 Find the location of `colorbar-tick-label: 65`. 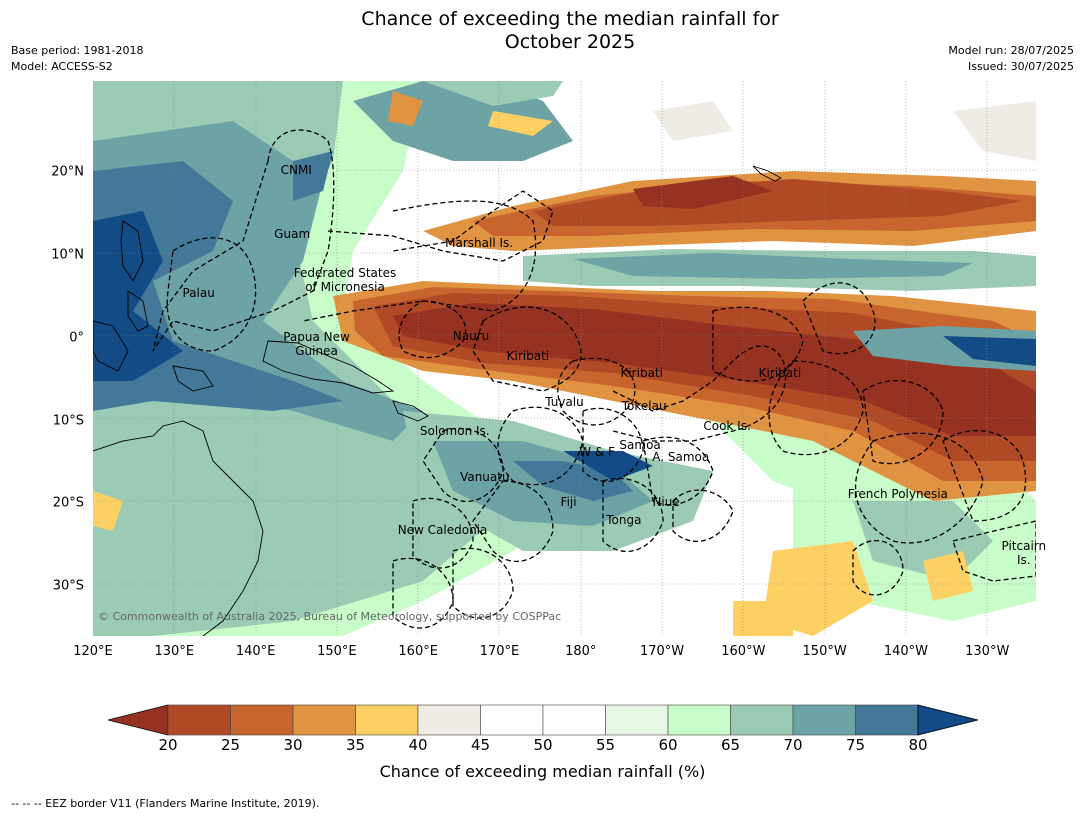

colorbar-tick-label: 65 is located at coordinates (730, 745).